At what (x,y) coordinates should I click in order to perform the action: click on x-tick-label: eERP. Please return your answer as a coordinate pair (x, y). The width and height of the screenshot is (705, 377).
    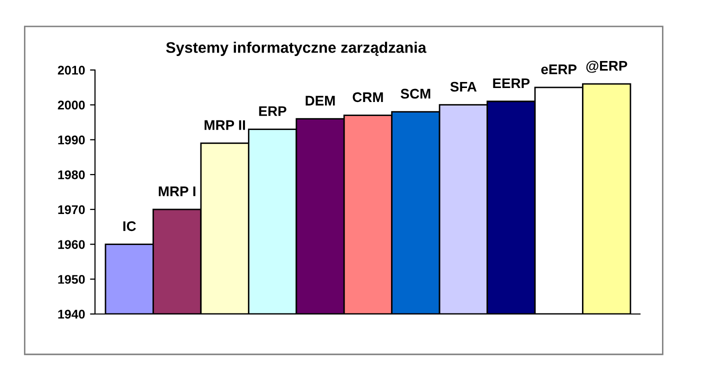
    Looking at the image, I should click on (559, 69).